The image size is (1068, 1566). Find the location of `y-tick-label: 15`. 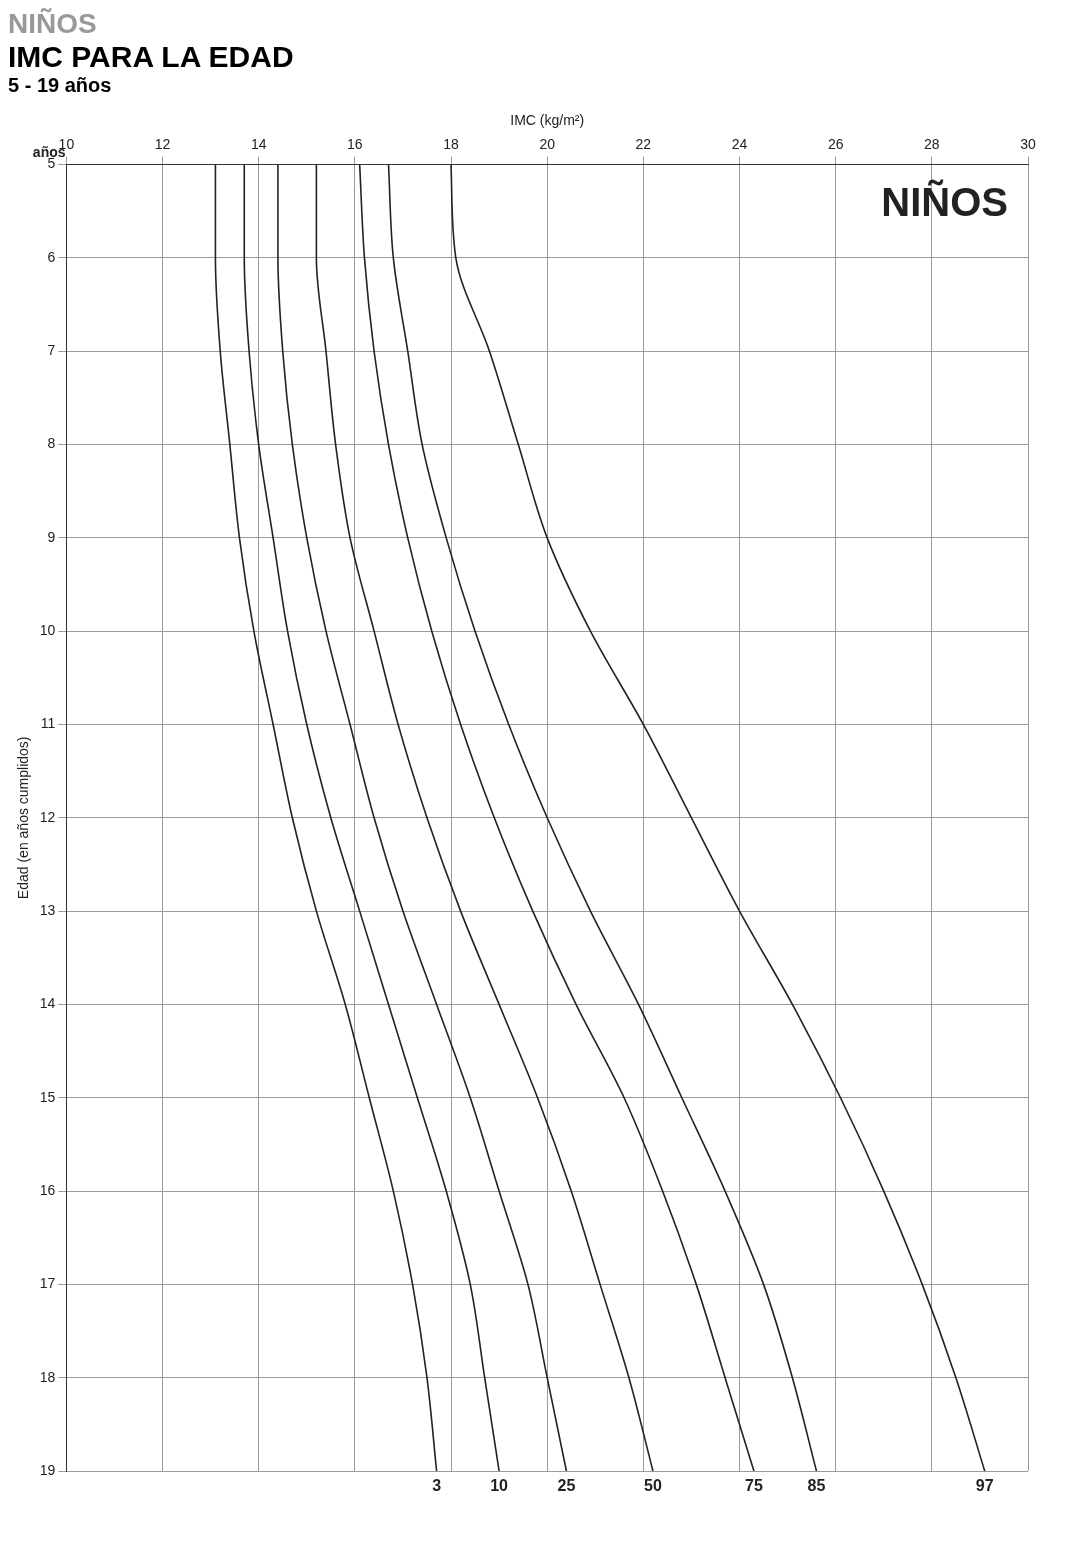

y-tick-label: 15 is located at coordinates (47, 1096).